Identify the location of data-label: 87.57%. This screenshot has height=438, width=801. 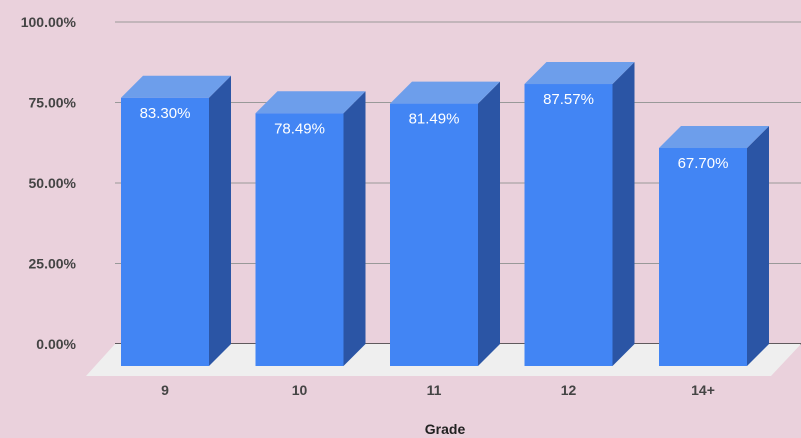
(568, 99).